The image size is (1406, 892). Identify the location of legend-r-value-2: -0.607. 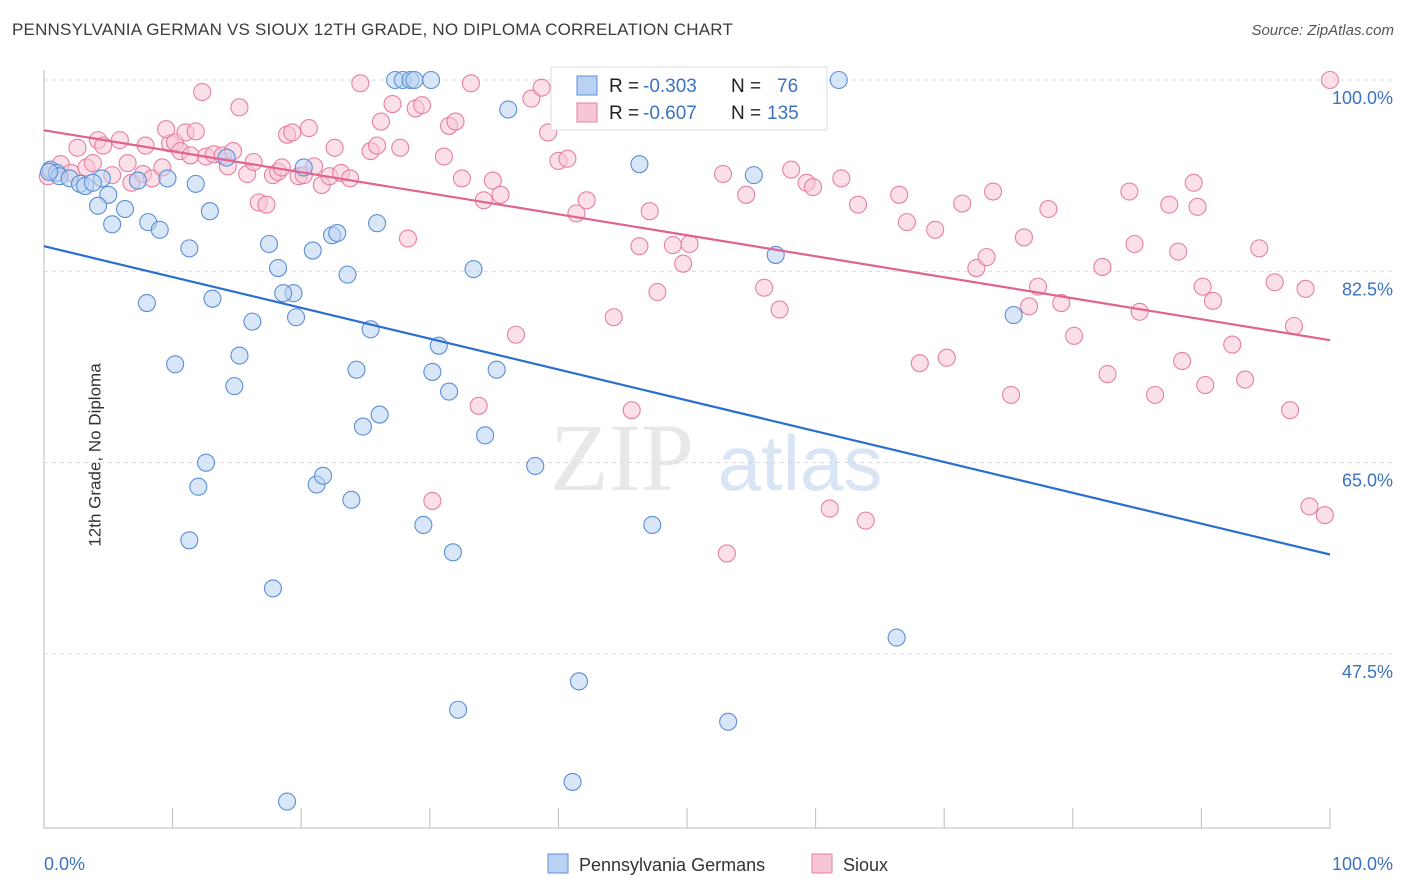
(670, 113).